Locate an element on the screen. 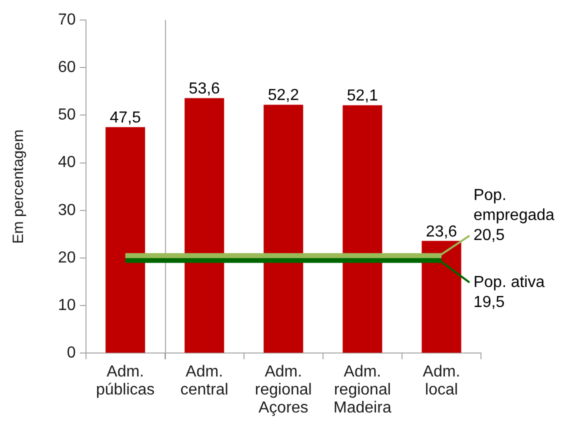  y-tick-label: 50 is located at coordinates (67, 115).